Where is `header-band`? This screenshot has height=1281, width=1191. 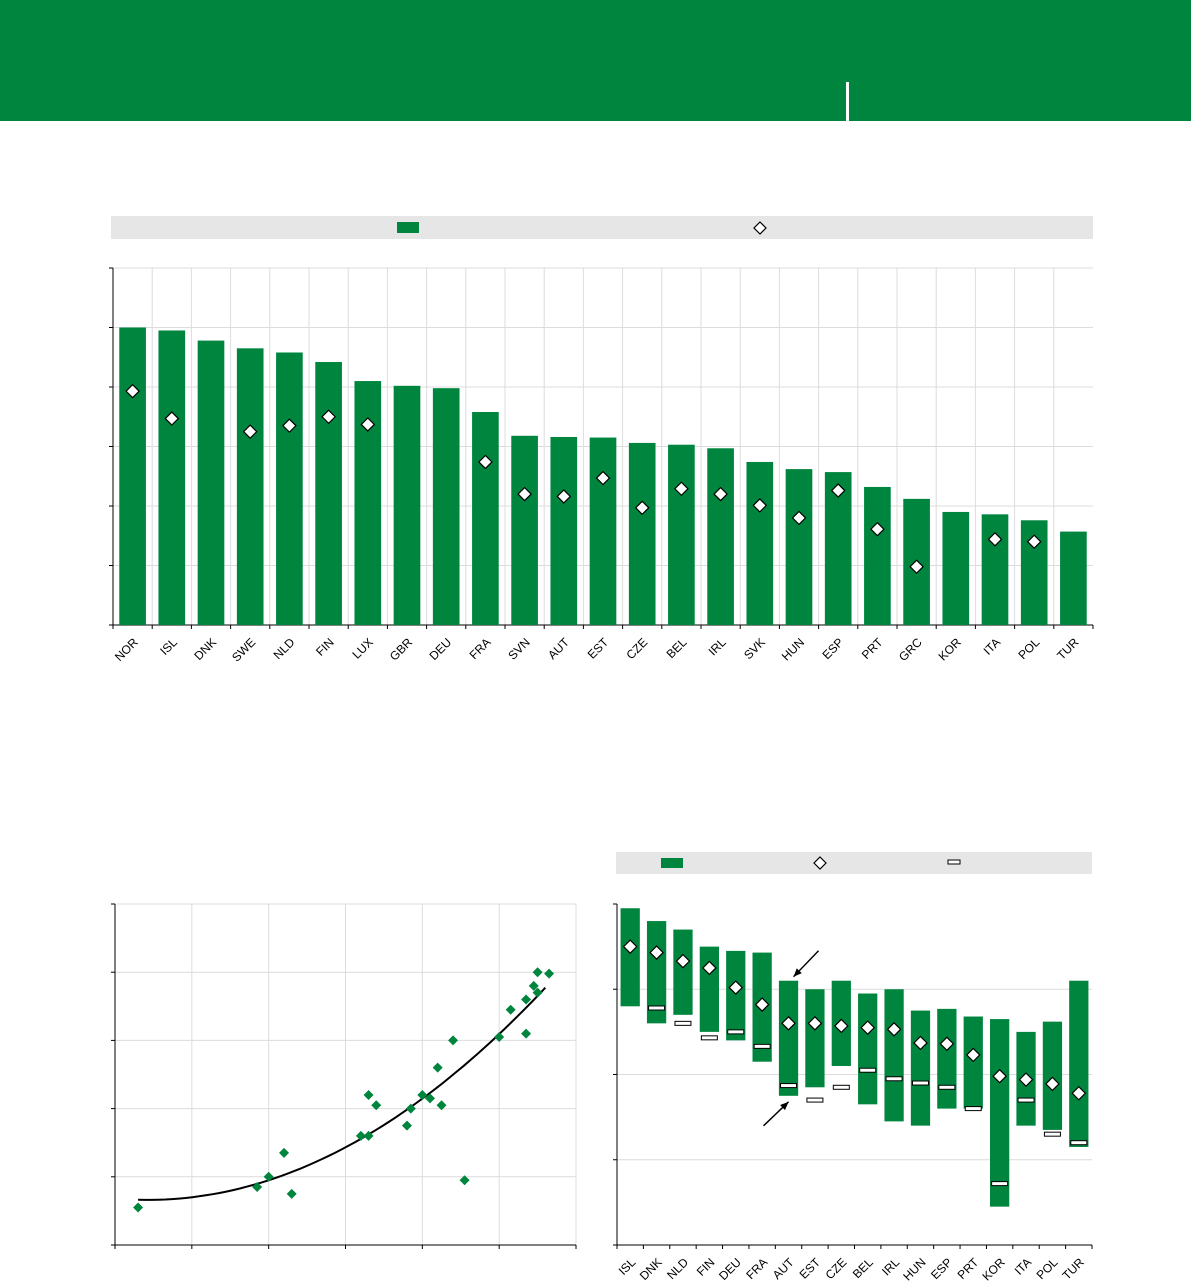
header-band is located at coordinates (595, 60).